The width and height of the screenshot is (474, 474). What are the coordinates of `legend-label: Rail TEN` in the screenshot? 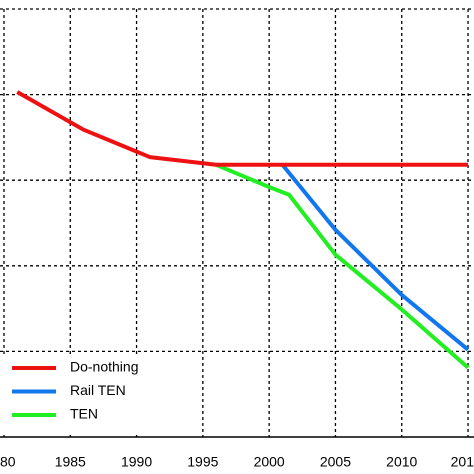 It's located at (98, 390).